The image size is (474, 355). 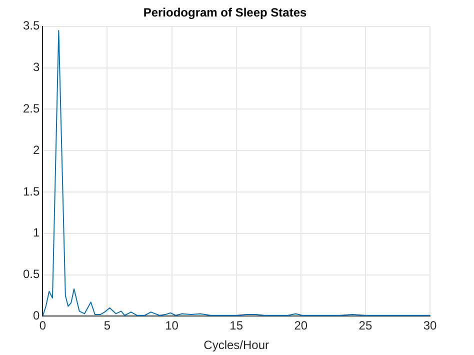 What do you see at coordinates (107, 325) in the screenshot?
I see `x-tick-label: 5` at bounding box center [107, 325].